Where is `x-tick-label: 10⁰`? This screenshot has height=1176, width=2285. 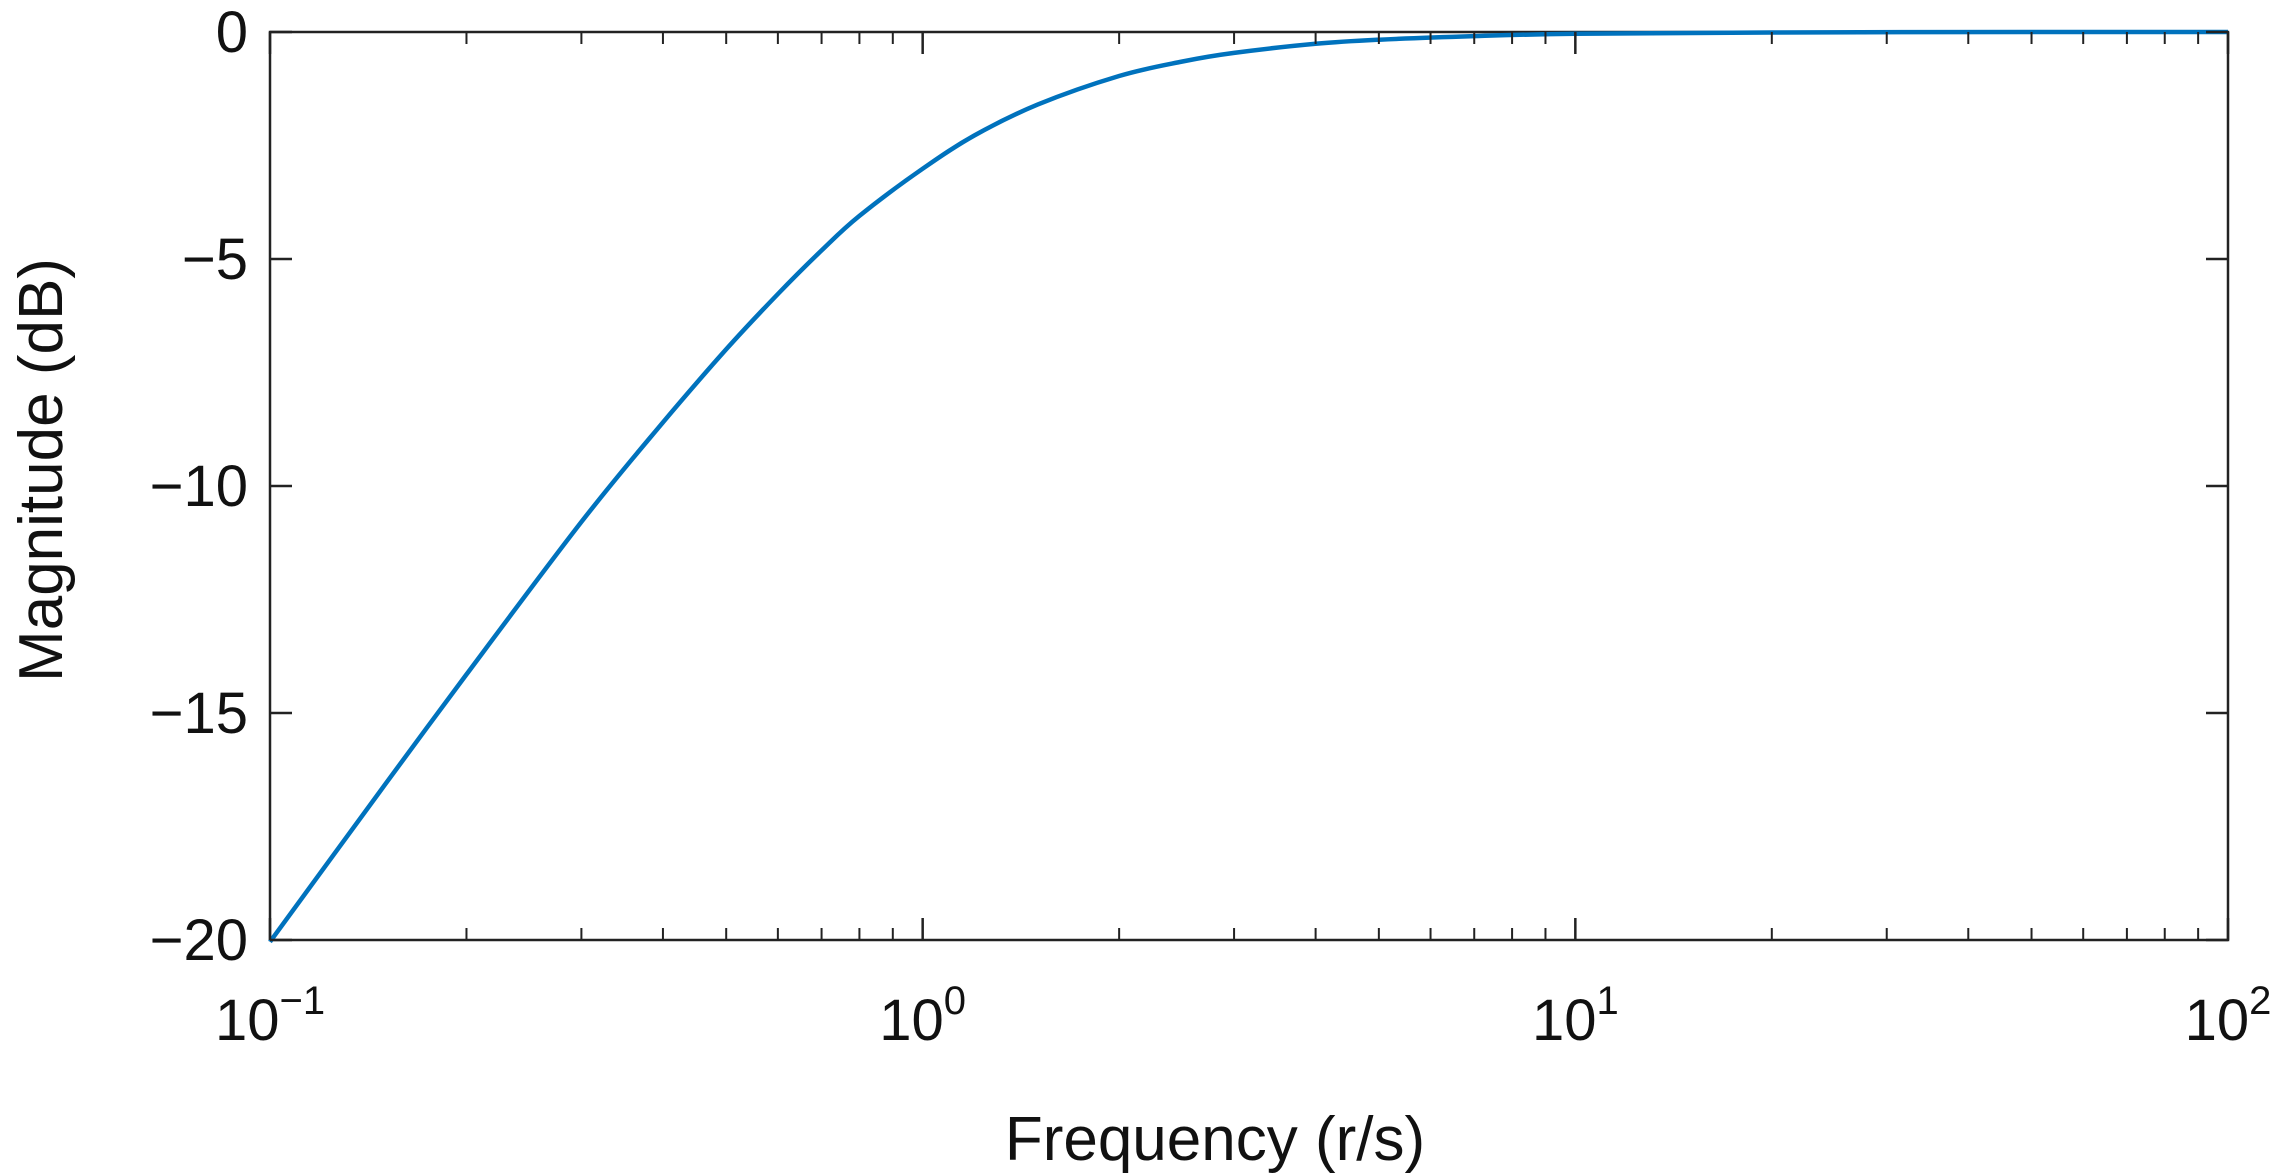 x-tick-label: 10⁰ is located at coordinates (922, 1016).